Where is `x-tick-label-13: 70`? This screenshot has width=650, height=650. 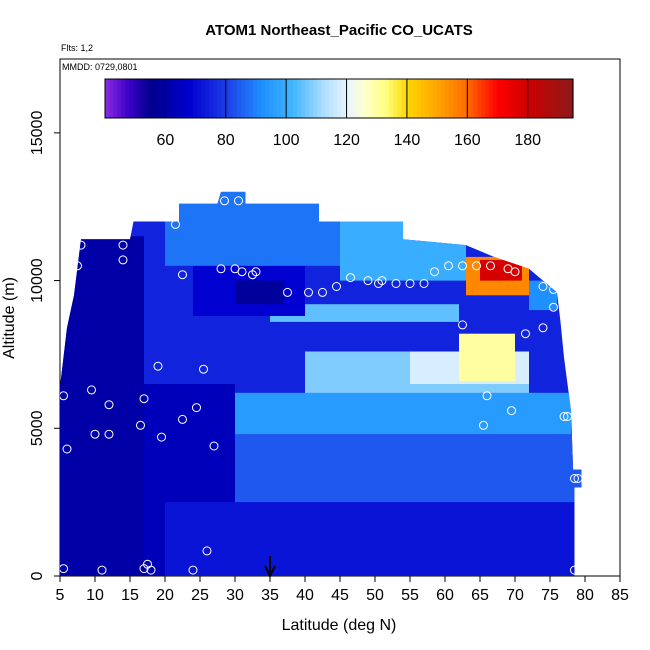 x-tick-label-13: 70 is located at coordinates (515, 595).